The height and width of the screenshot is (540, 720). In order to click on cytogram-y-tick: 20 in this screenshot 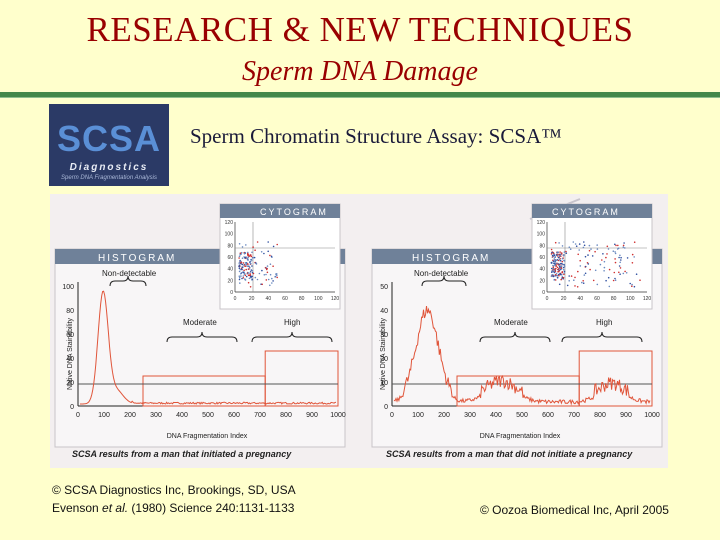, I will do `click(230, 281)`.